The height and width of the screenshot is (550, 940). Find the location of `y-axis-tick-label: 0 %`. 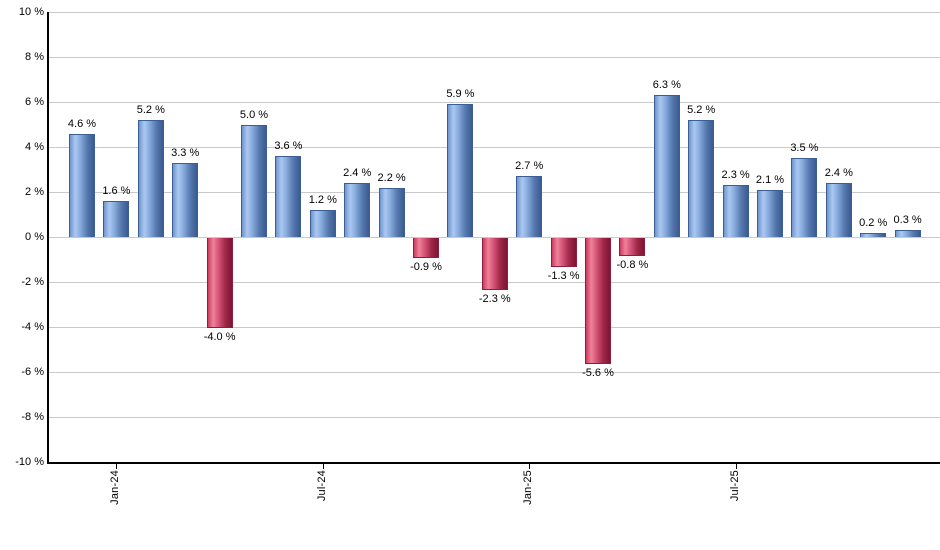

y-axis-tick-label: 0 % is located at coordinates (34, 237).